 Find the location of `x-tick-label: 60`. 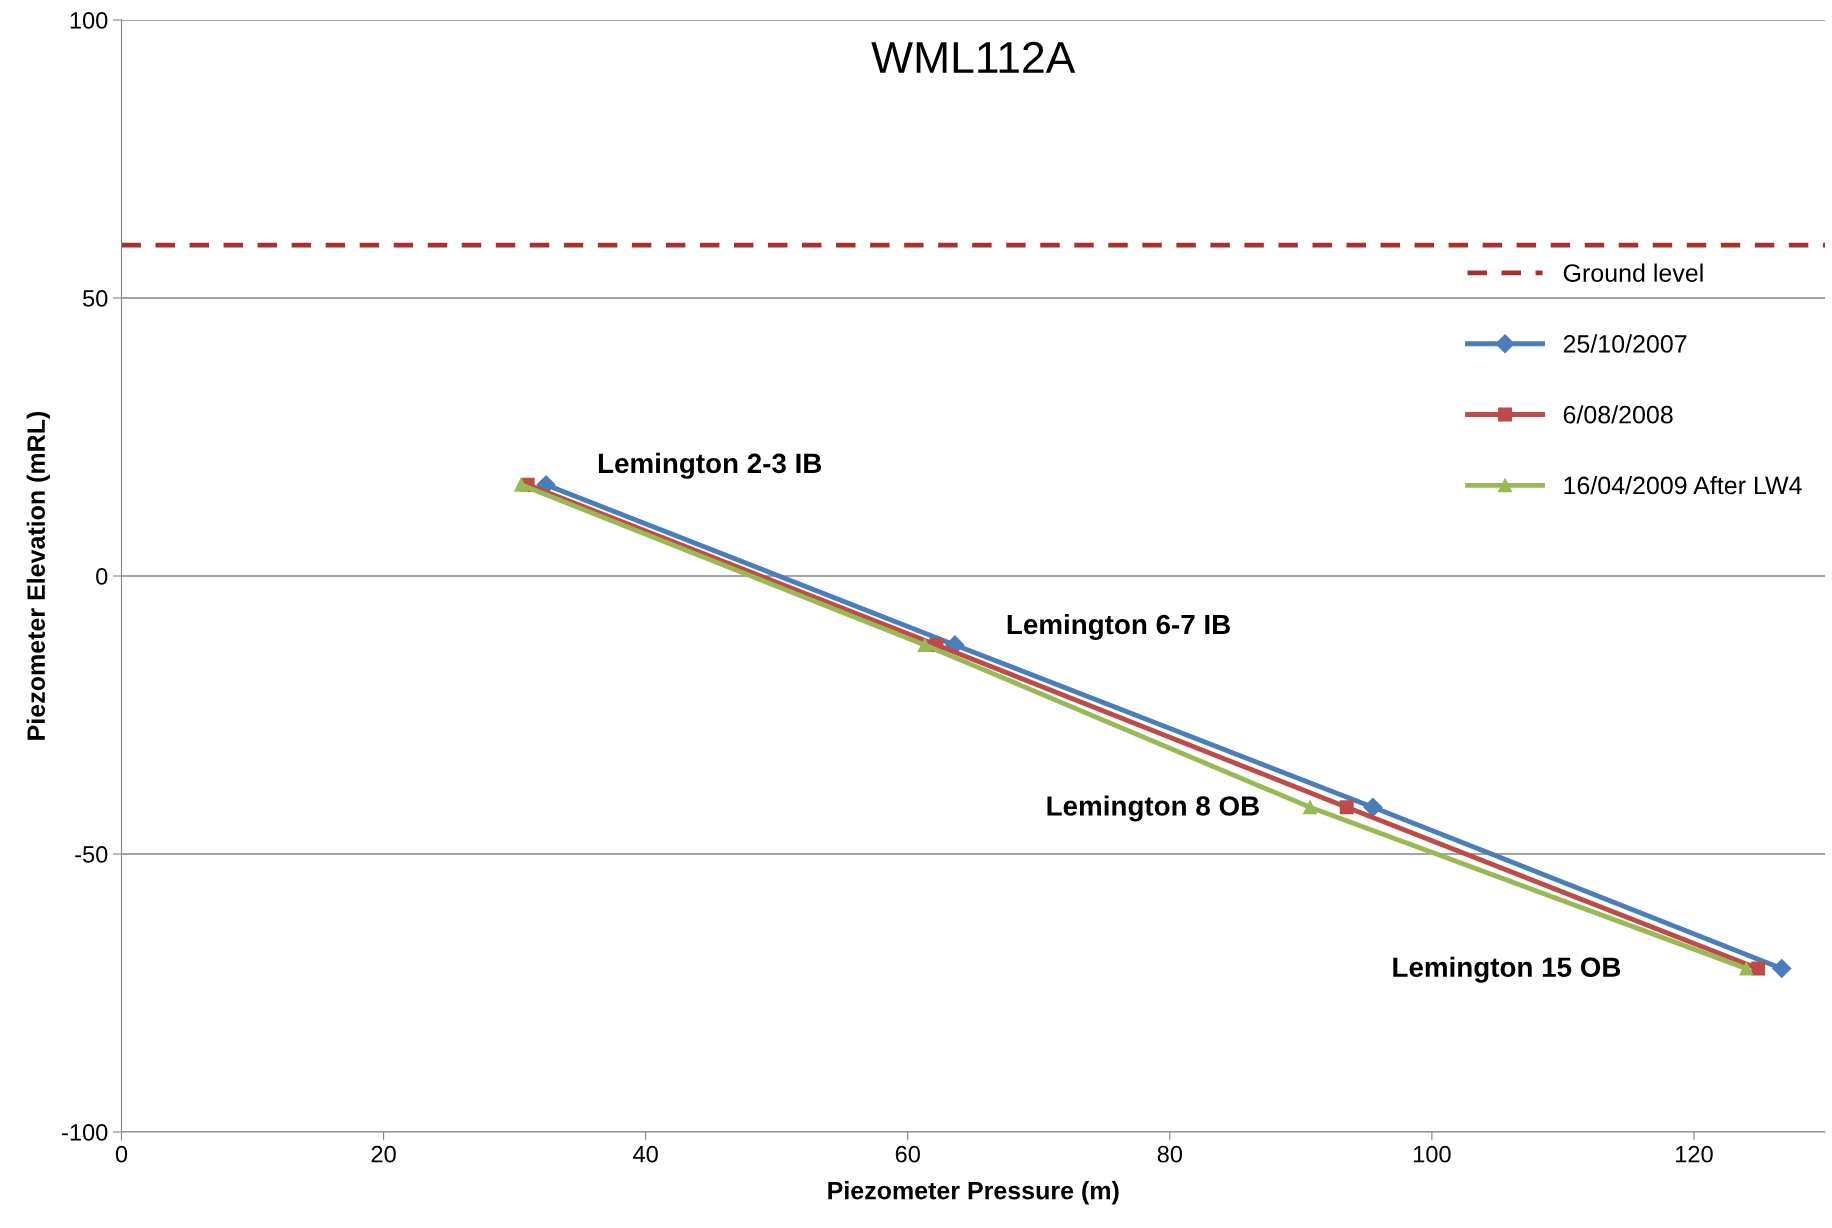

x-tick-label: 60 is located at coordinates (907, 1154).